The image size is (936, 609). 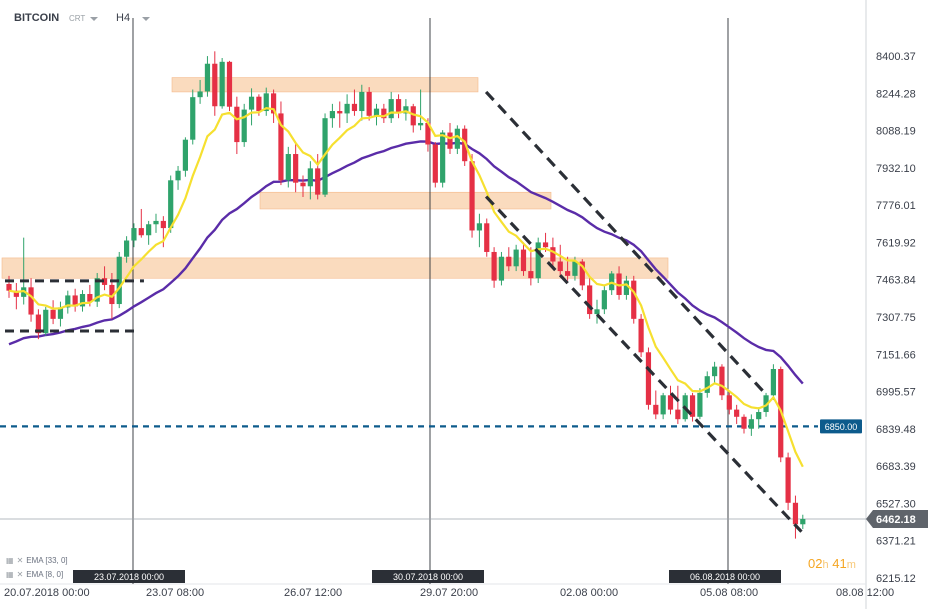 I want to click on y-tick-label: 7619.92, so click(x=896, y=243).